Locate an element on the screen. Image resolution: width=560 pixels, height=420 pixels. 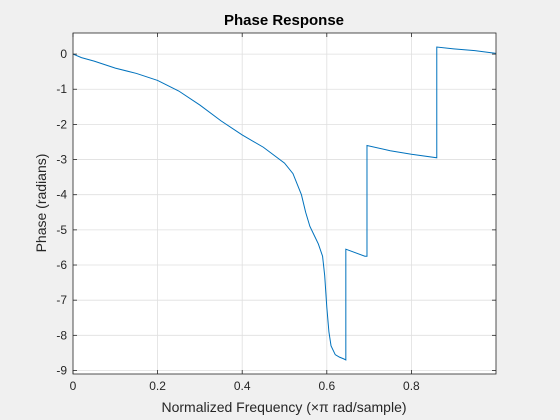
y-tick-label: -1 is located at coordinates (61, 89).